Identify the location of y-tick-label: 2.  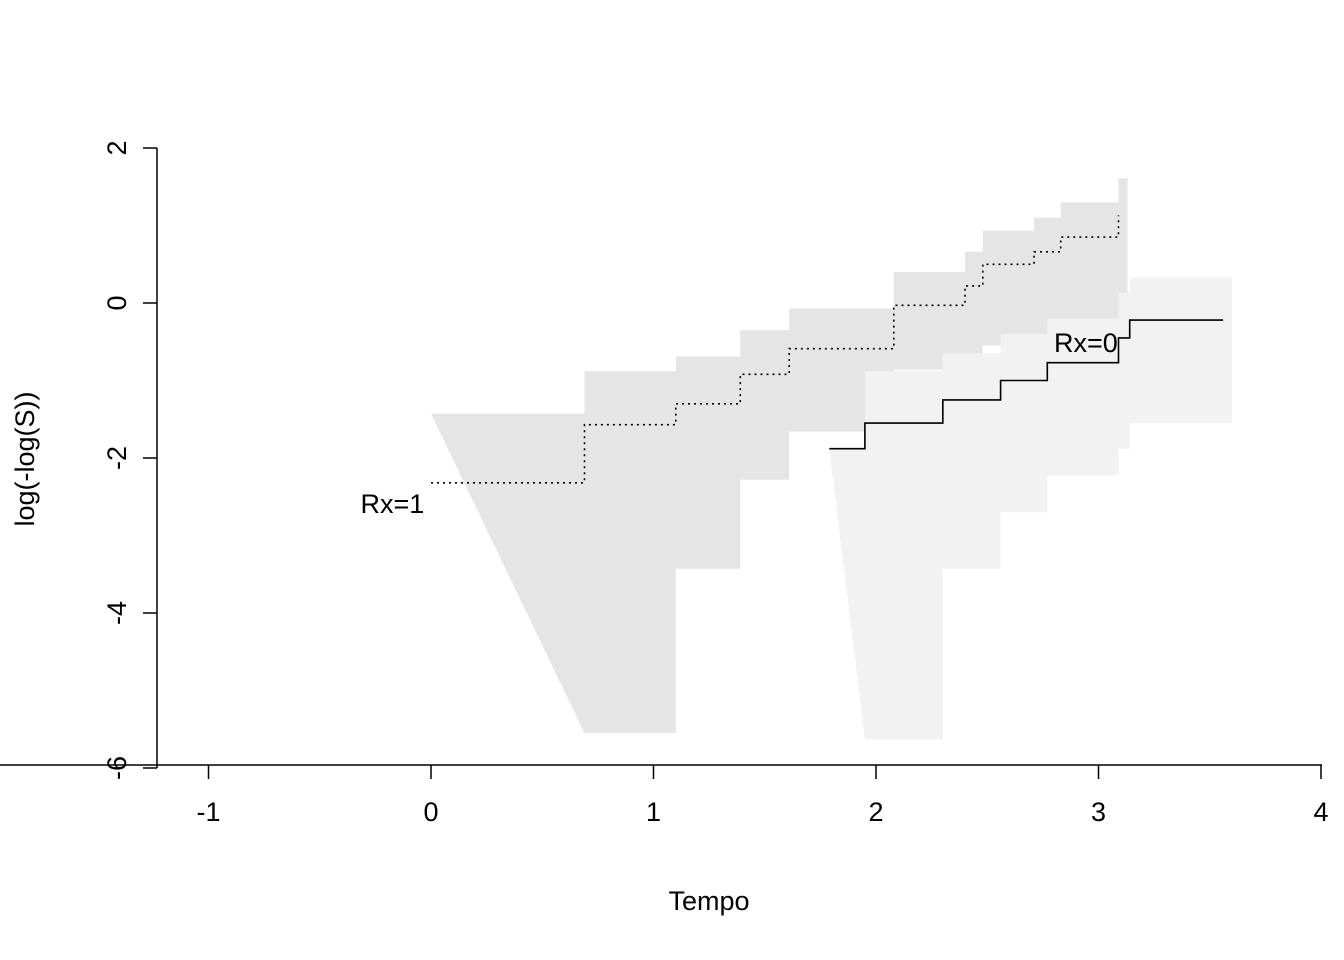
(117, 147).